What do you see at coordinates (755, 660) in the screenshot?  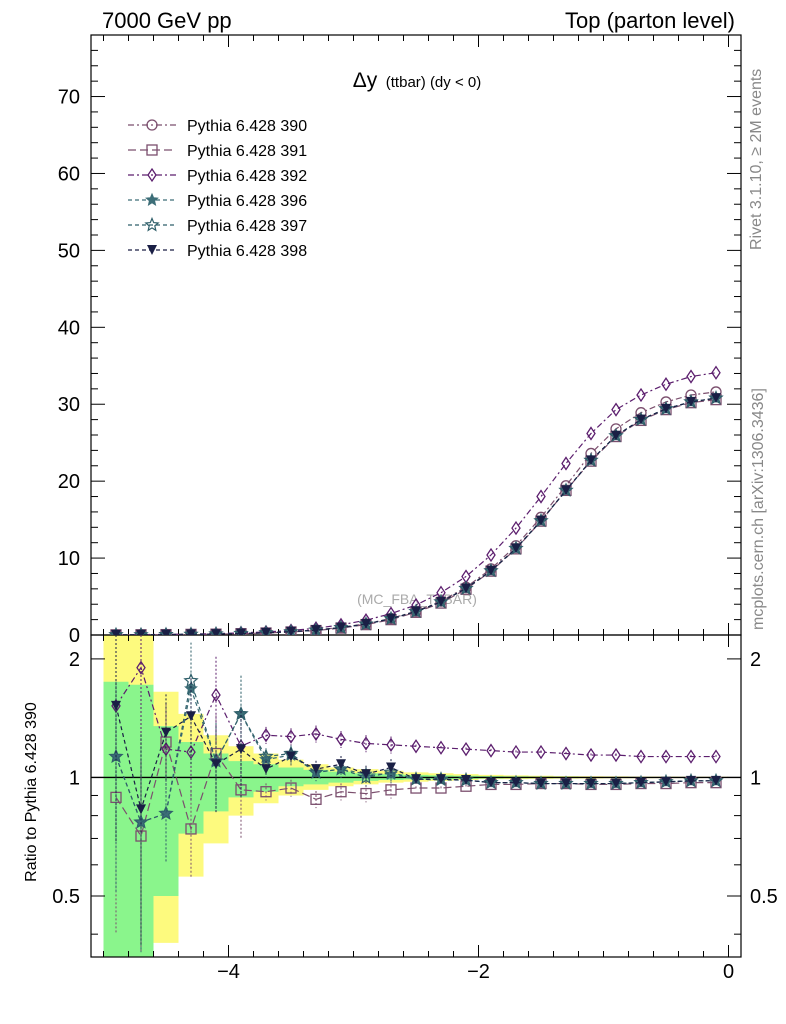 I see `y-tick-label-ratio-right: 2` at bounding box center [755, 660].